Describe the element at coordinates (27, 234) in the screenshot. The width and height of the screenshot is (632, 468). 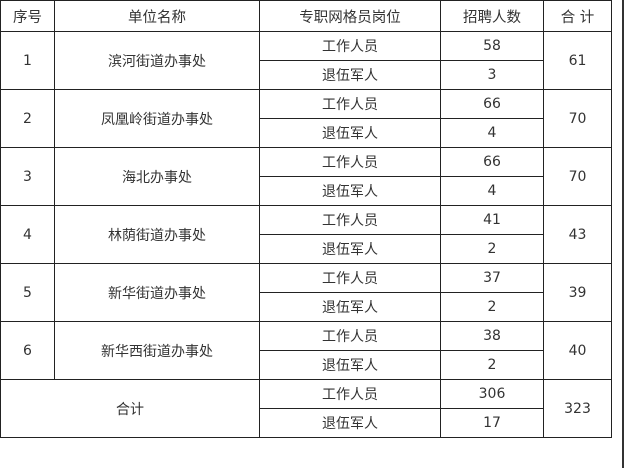
I see `row-no: 4` at that location.